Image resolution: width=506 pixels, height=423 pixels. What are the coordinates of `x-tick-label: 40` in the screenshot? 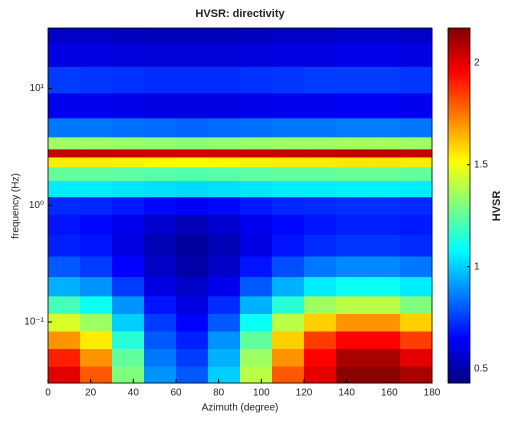 It's located at (134, 393).